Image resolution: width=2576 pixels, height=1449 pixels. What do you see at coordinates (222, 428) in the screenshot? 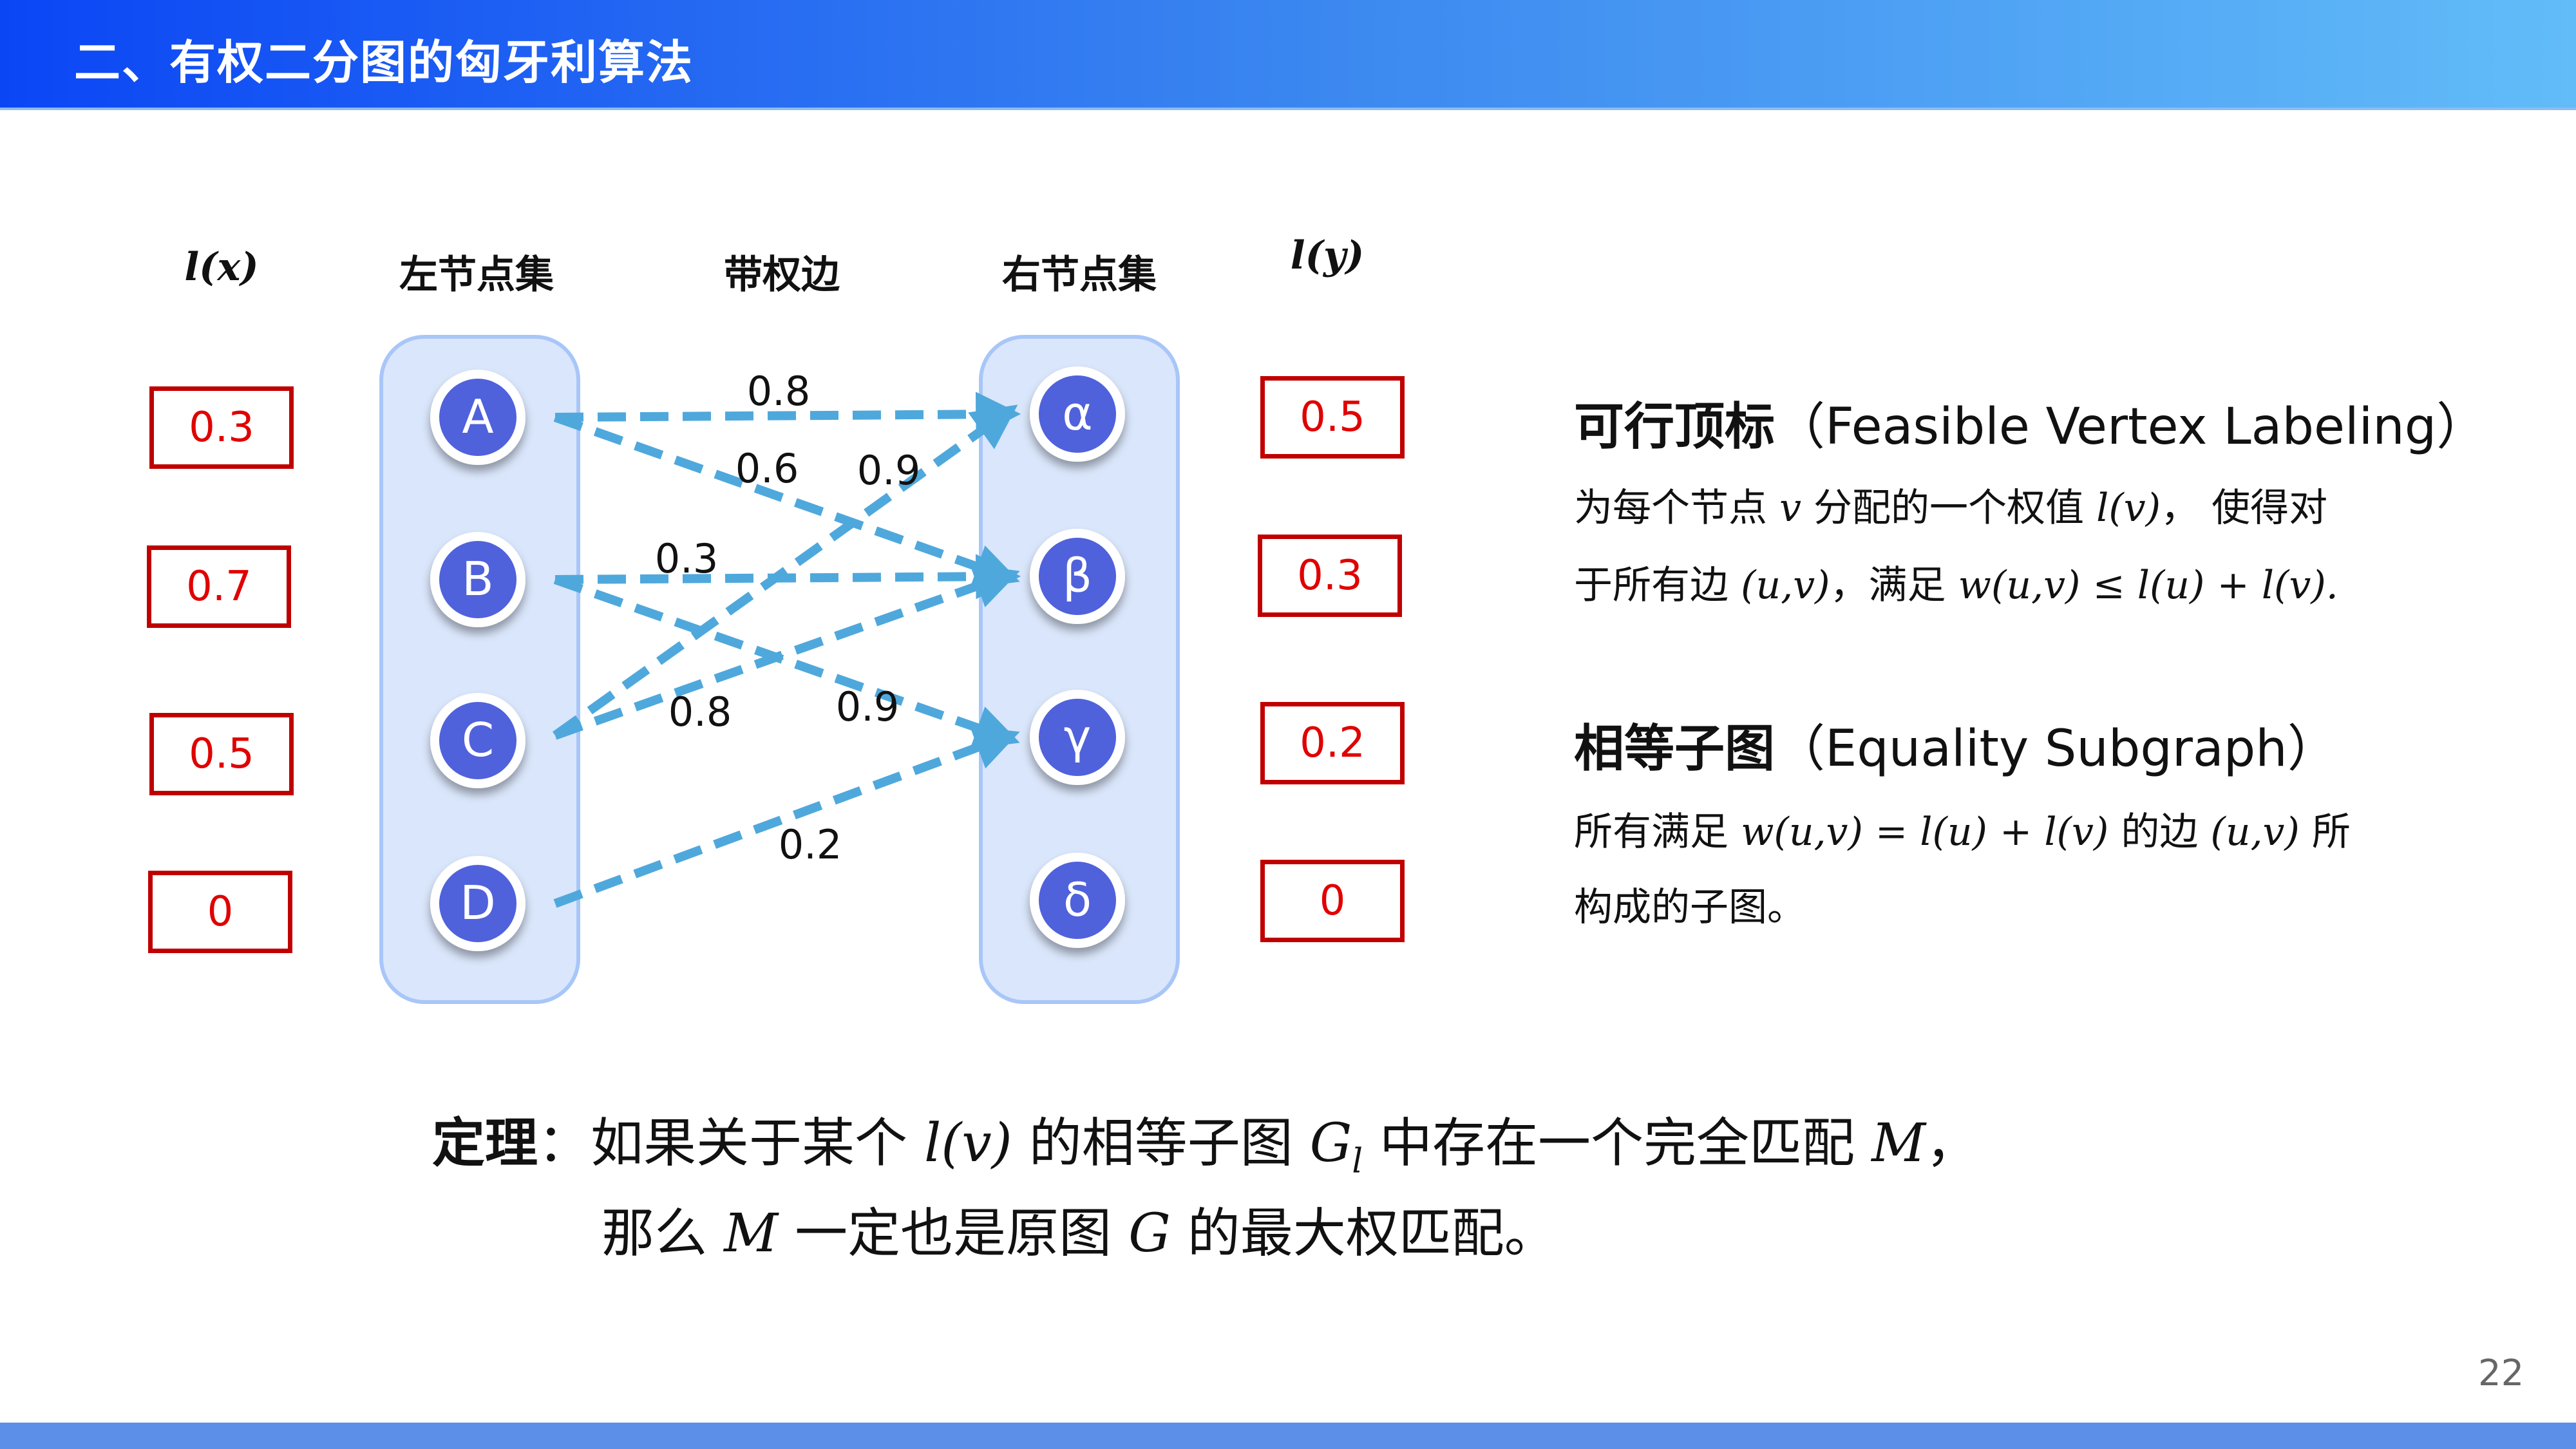
I see `lx-value-box: 0.3` at bounding box center [222, 428].